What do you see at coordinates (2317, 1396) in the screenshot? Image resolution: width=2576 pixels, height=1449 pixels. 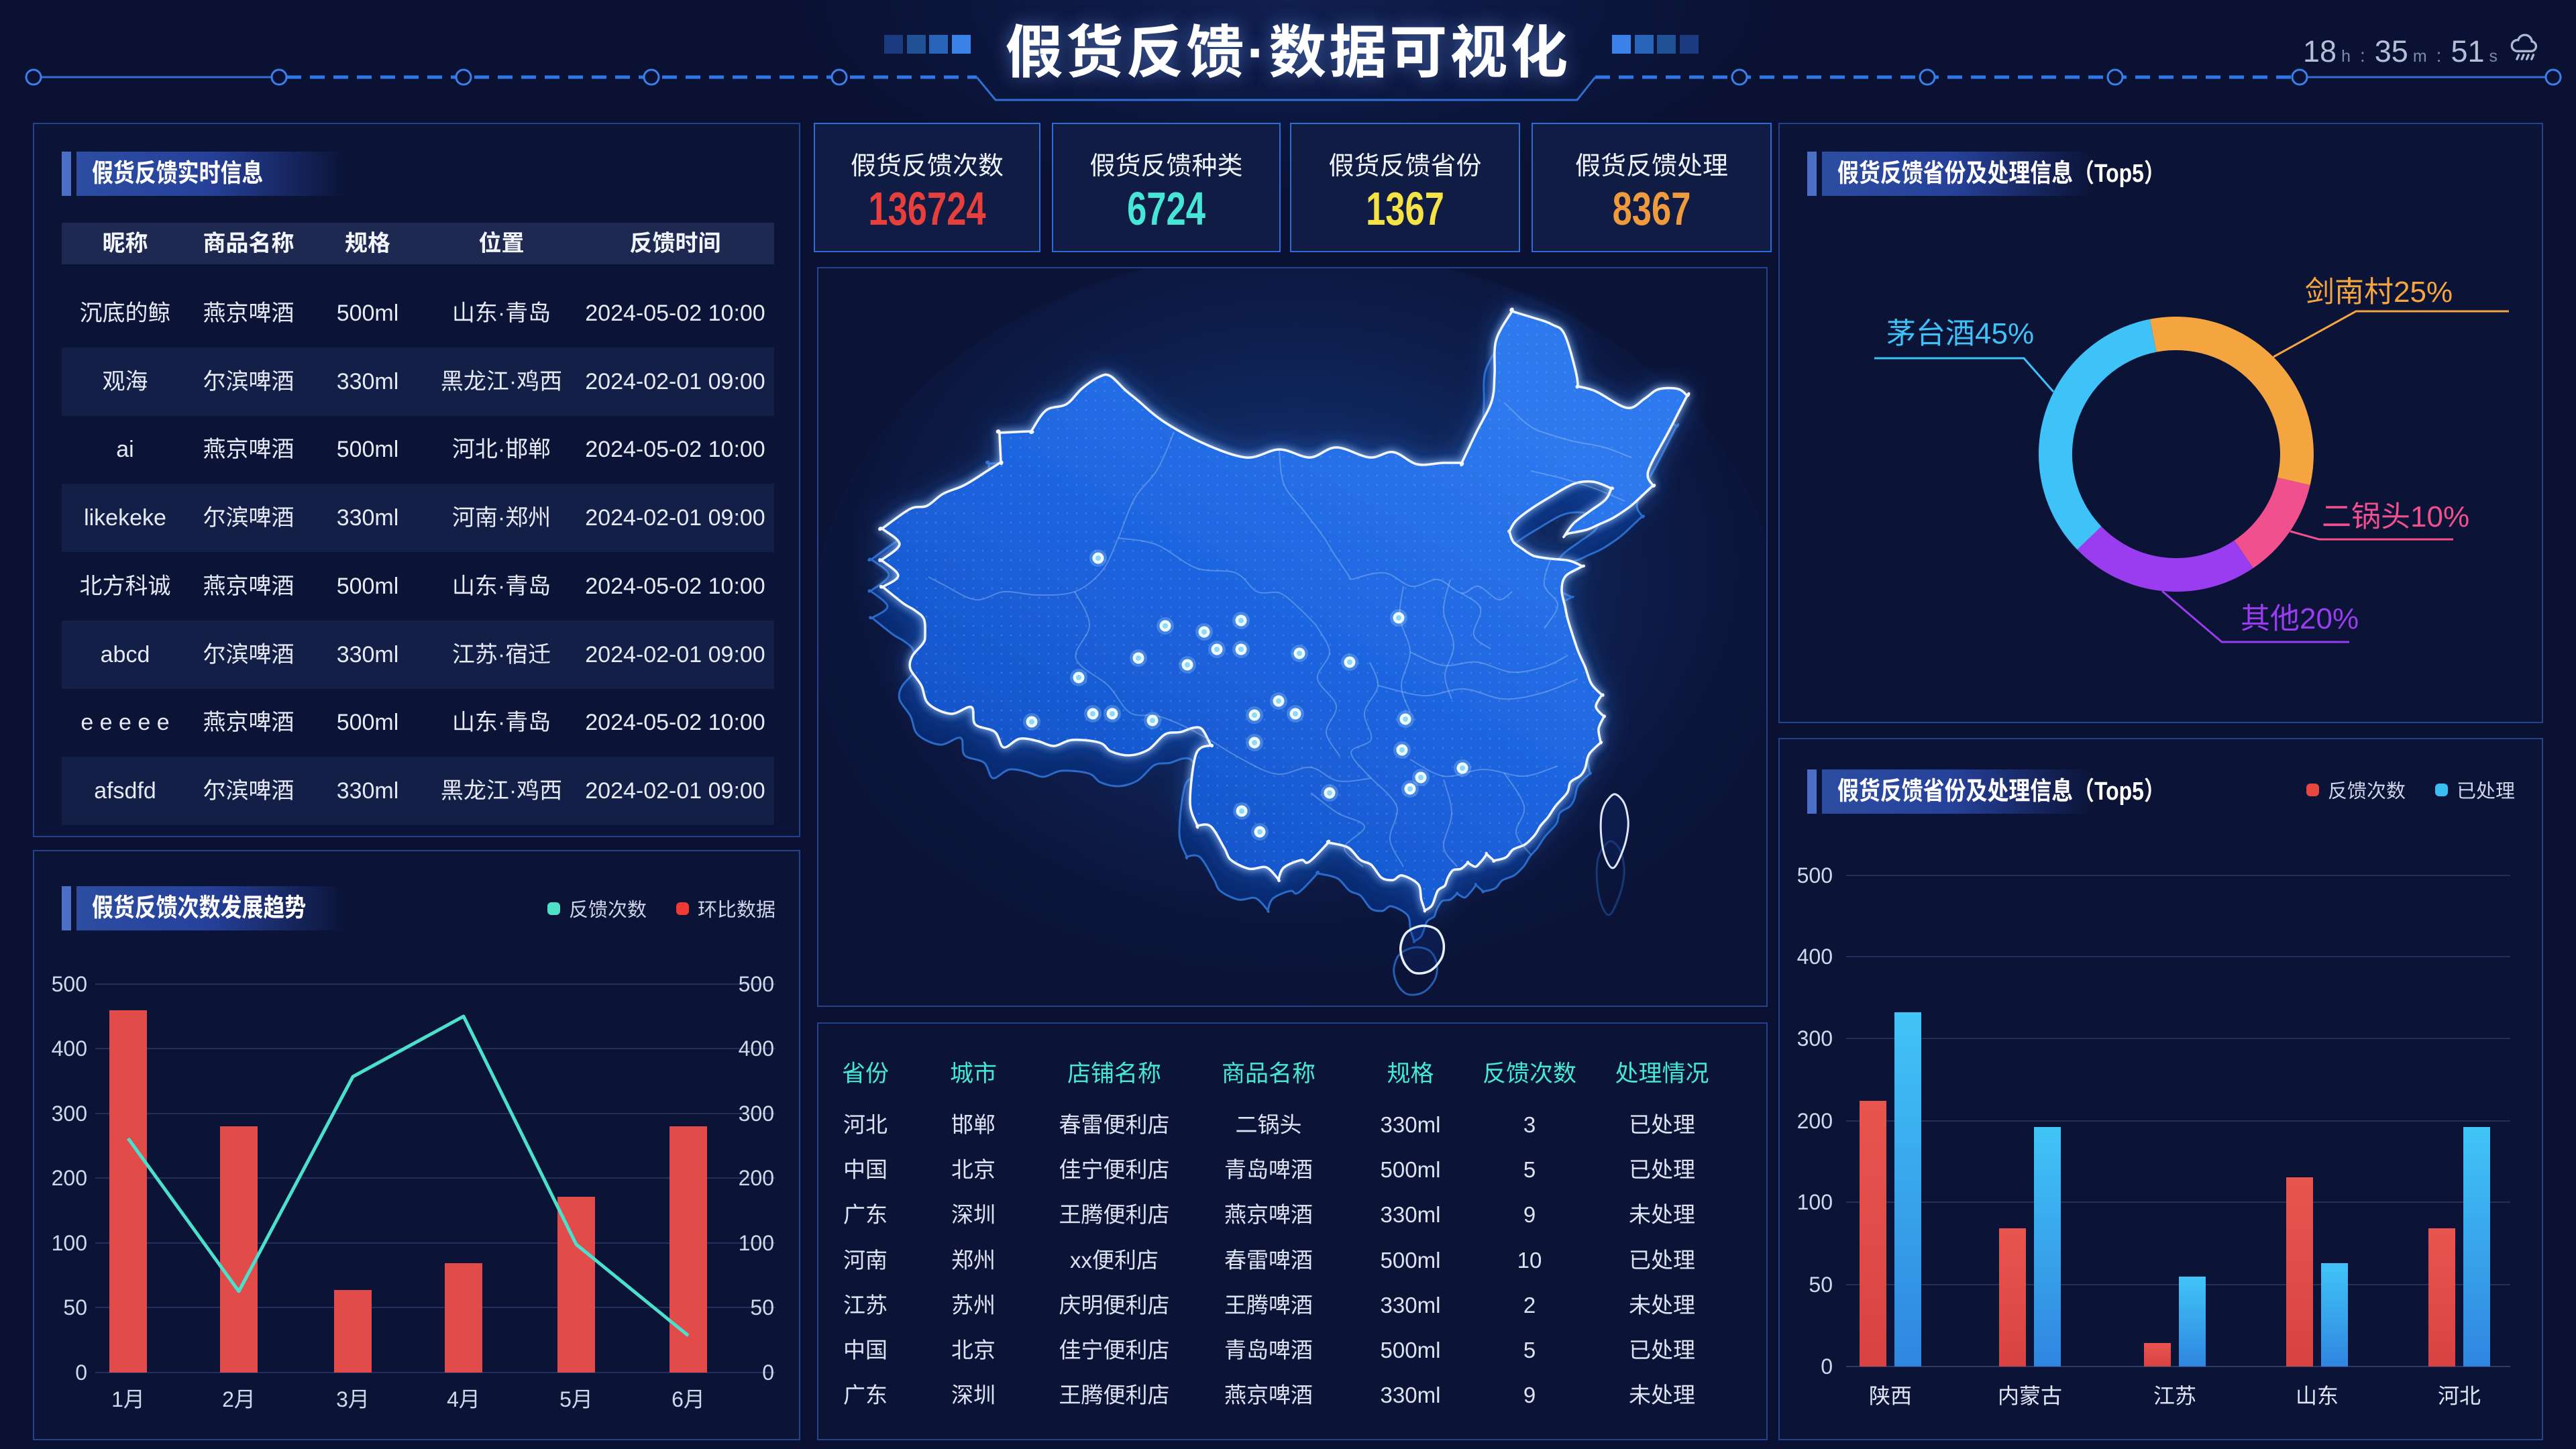 I see `svg-text: 山东` at bounding box center [2317, 1396].